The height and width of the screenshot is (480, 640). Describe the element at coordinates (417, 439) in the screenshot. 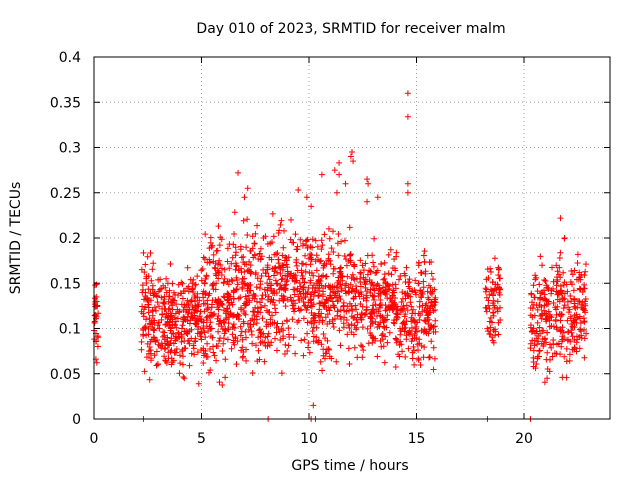

I see `x-tick-label: 15` at that location.